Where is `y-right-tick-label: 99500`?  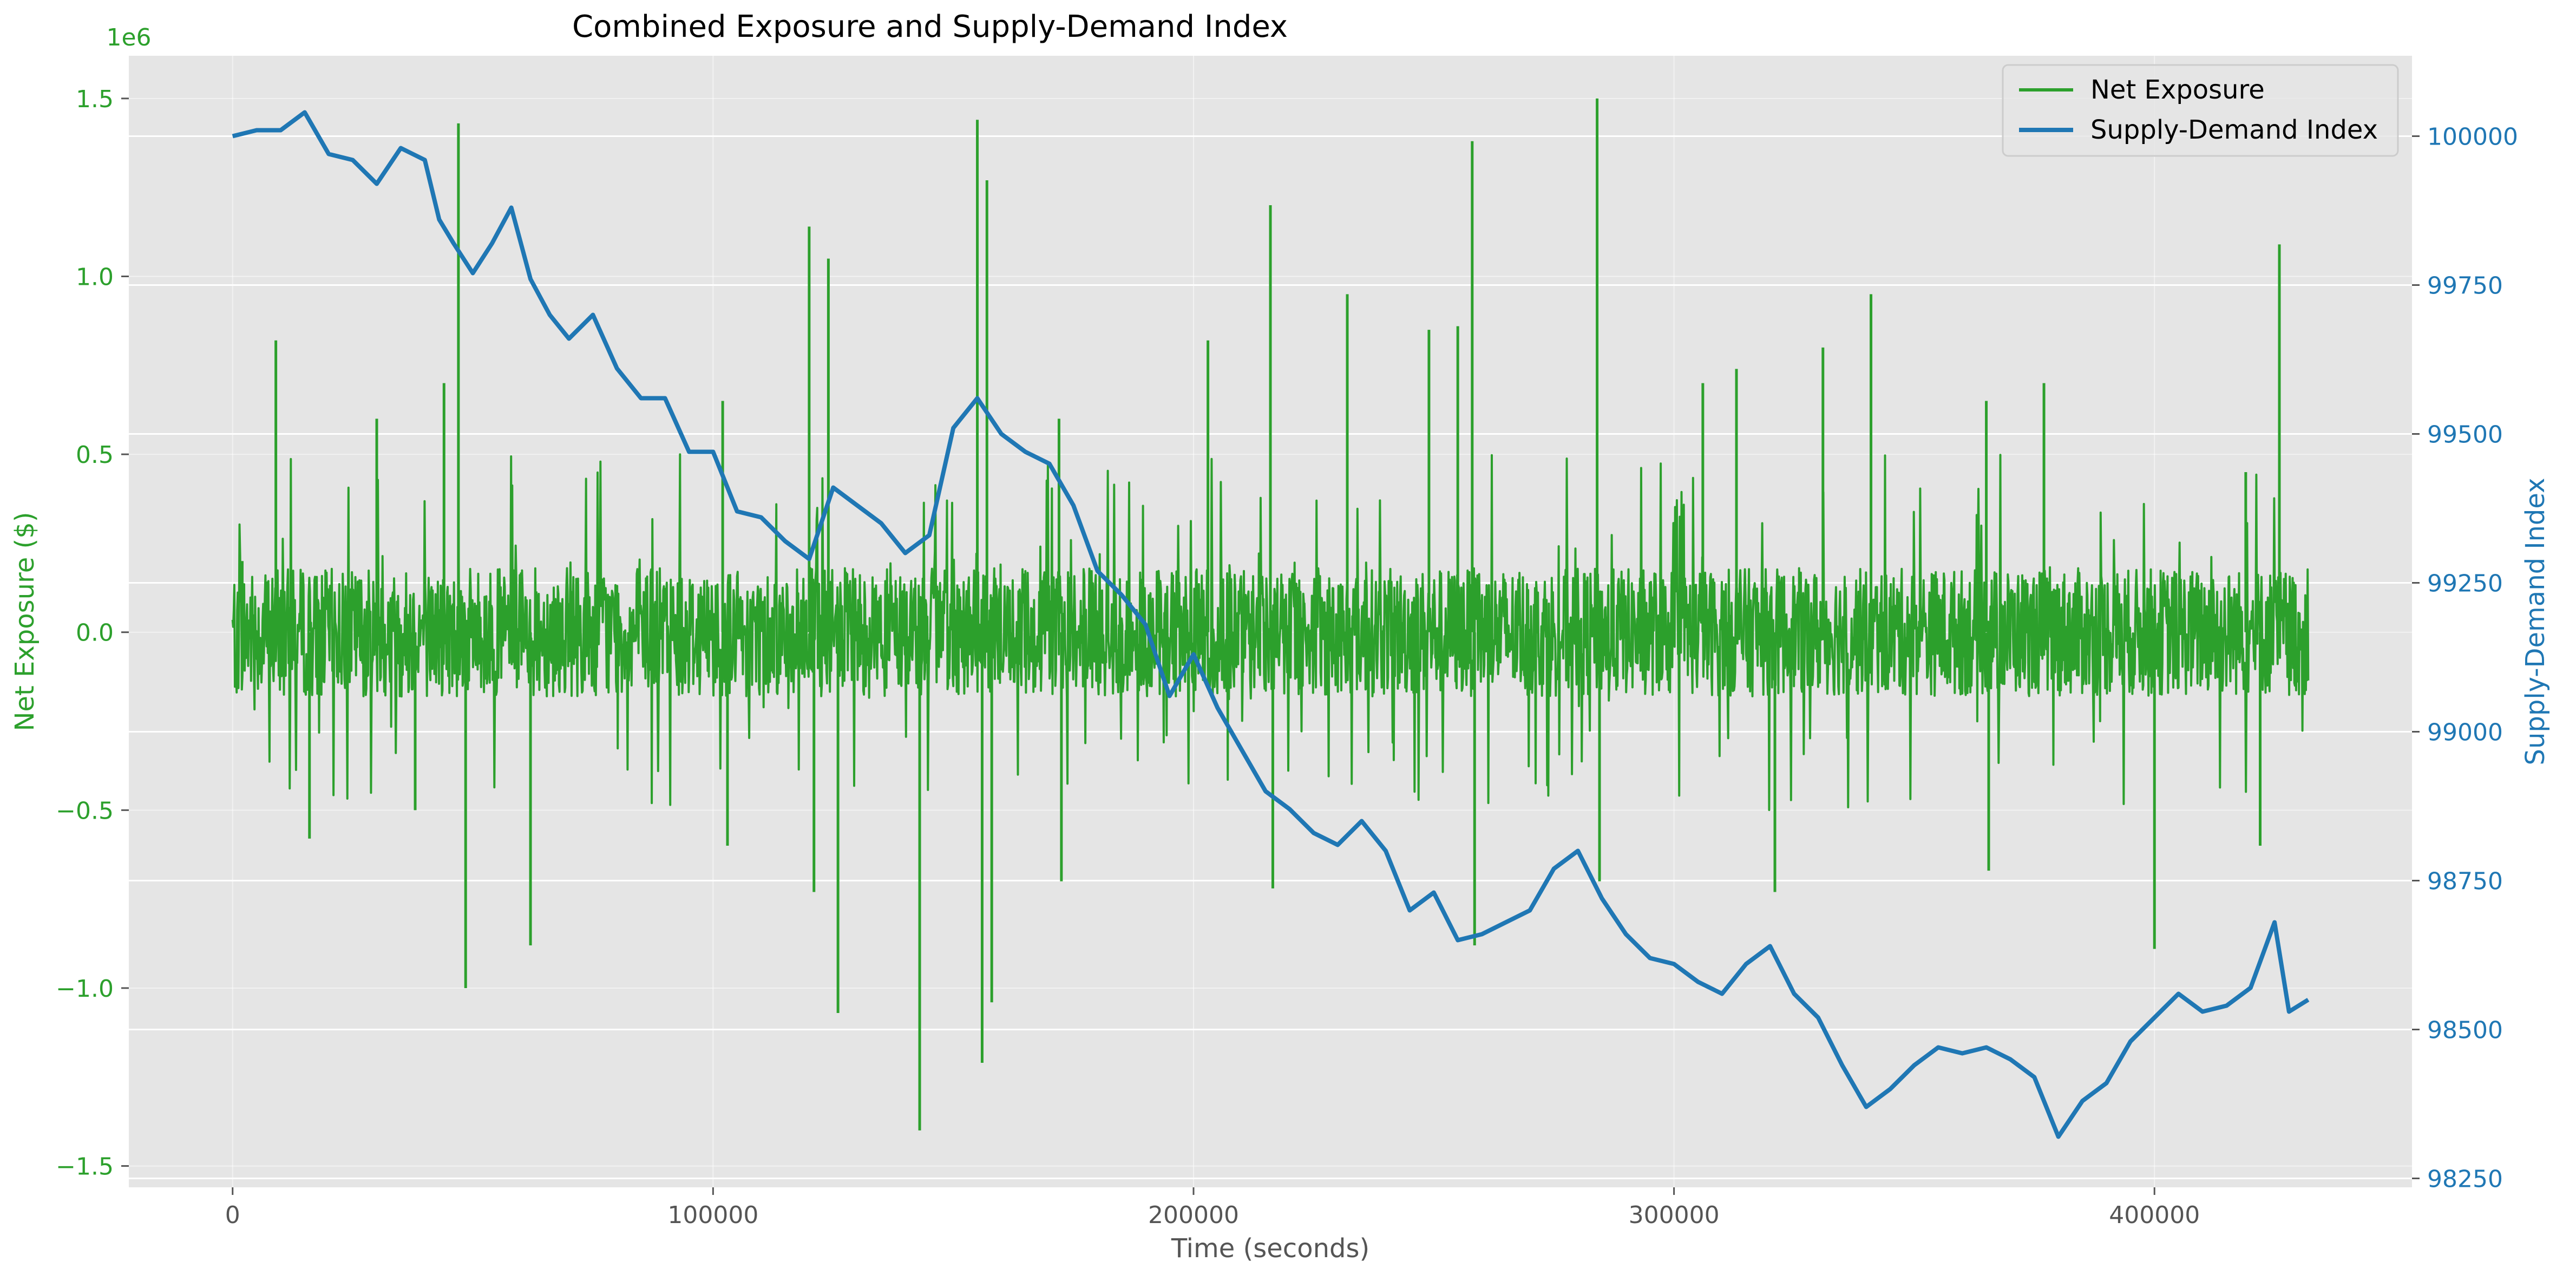
y-right-tick-label: 99500 is located at coordinates (2465, 435).